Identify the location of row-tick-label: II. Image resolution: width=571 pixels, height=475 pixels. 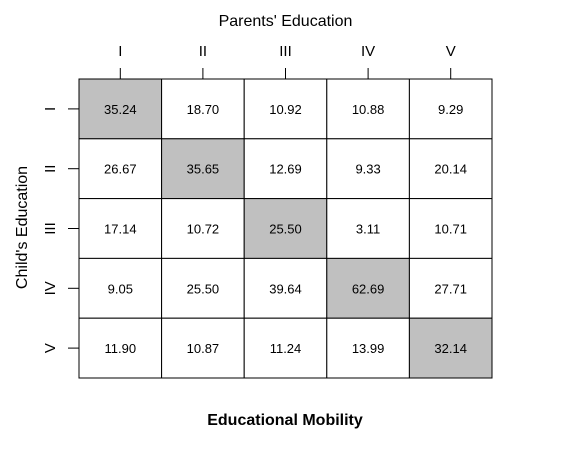
(50, 169).